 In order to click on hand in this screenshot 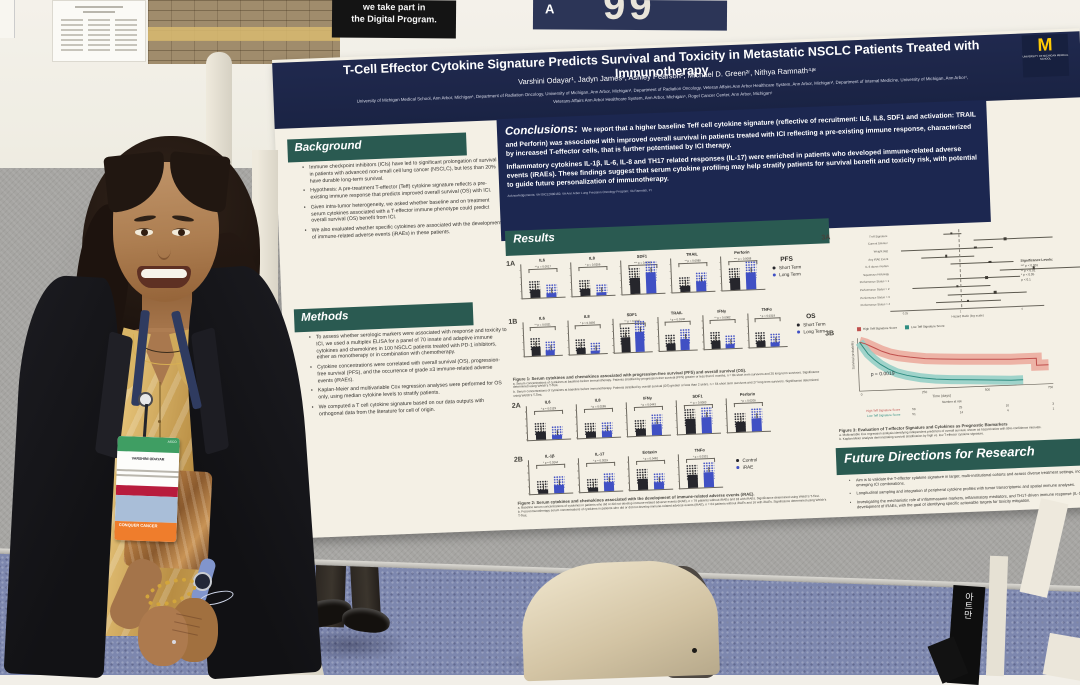, I will do `click(163, 636)`.